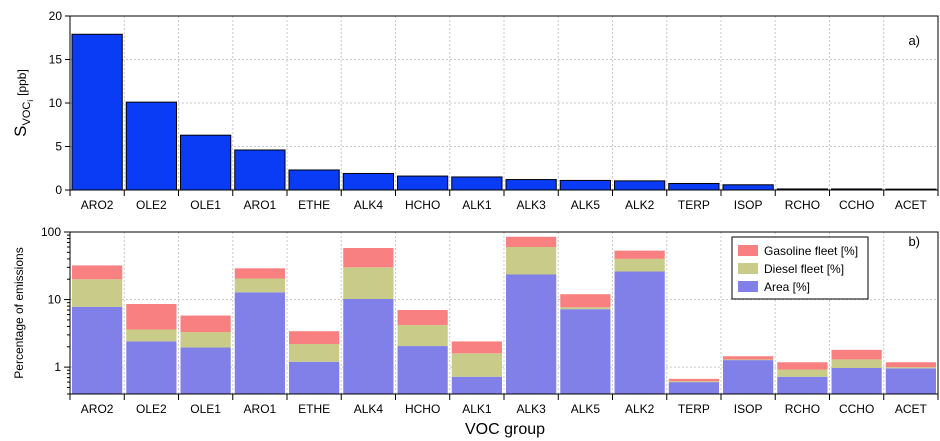 The image size is (940, 441). I want to click on panel-a-x-tick-label: ALK5, so click(586, 205).